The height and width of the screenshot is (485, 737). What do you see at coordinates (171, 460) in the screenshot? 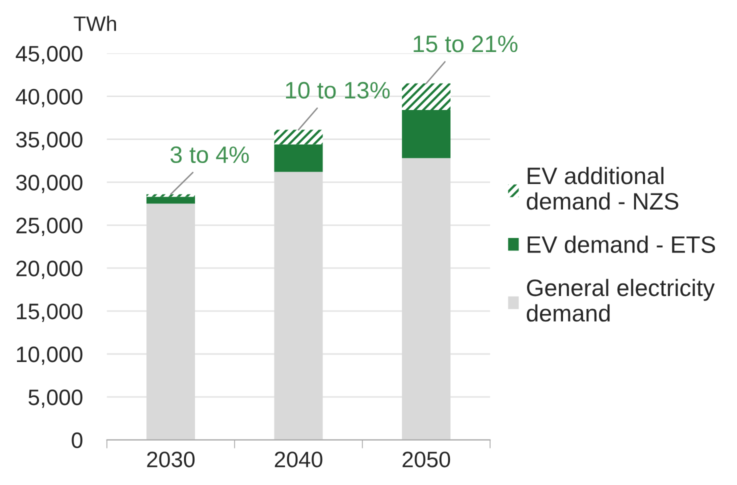
I see `x-tick-label: 2030` at bounding box center [171, 460].